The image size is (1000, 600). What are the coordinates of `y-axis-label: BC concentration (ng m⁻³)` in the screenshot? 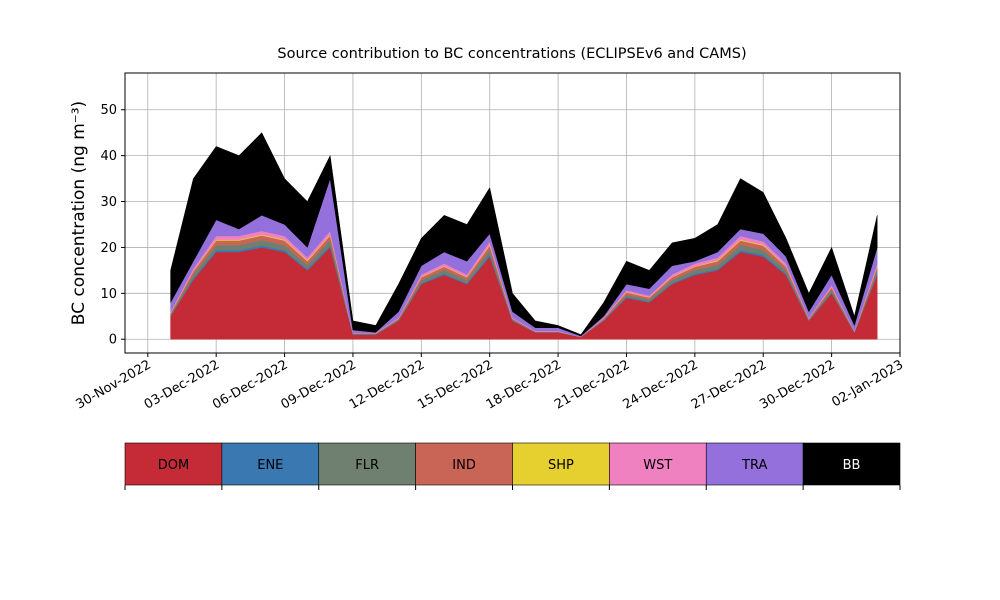 It's located at (79, 213).